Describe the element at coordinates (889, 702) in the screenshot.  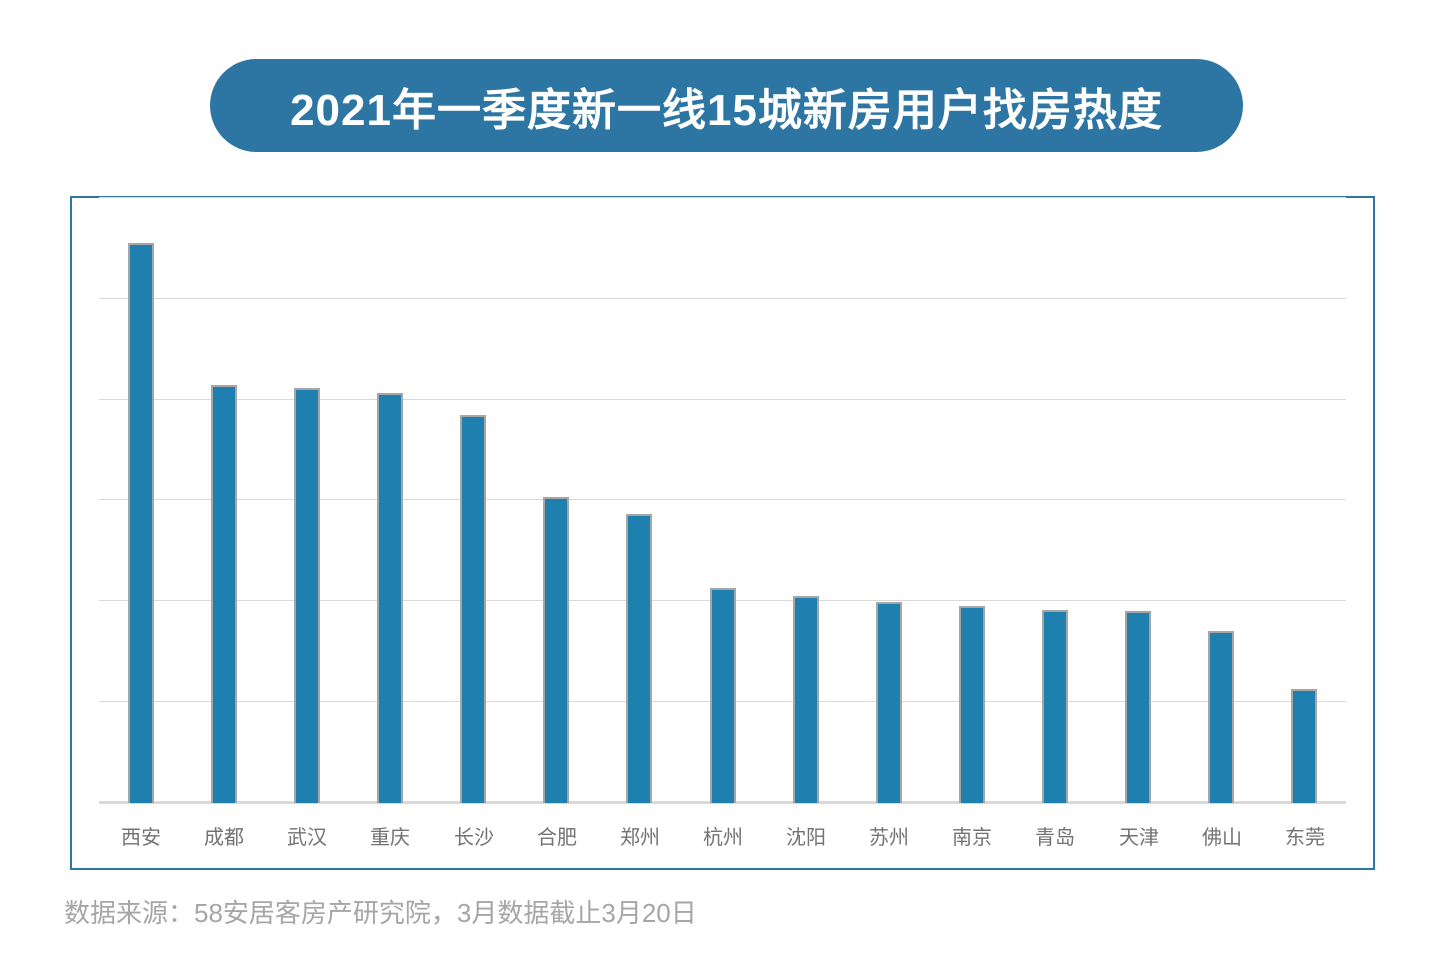
I see `bar-苏州` at that location.